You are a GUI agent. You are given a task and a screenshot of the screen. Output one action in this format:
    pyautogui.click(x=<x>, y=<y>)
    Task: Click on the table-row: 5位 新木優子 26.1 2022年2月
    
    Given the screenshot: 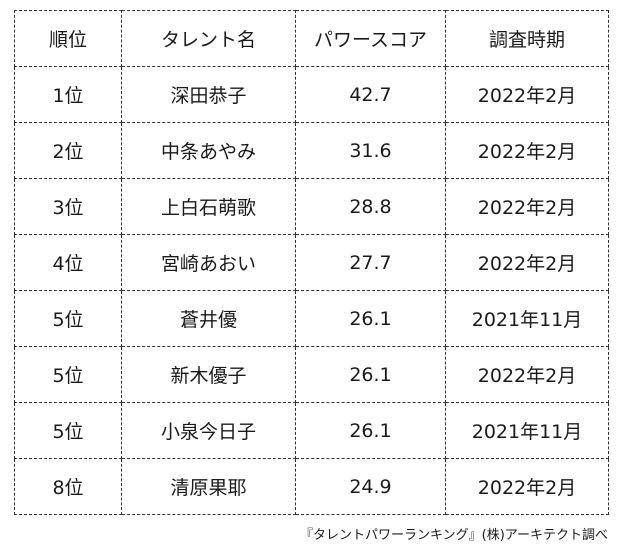 What is the action you would take?
    pyautogui.click(x=311, y=374)
    